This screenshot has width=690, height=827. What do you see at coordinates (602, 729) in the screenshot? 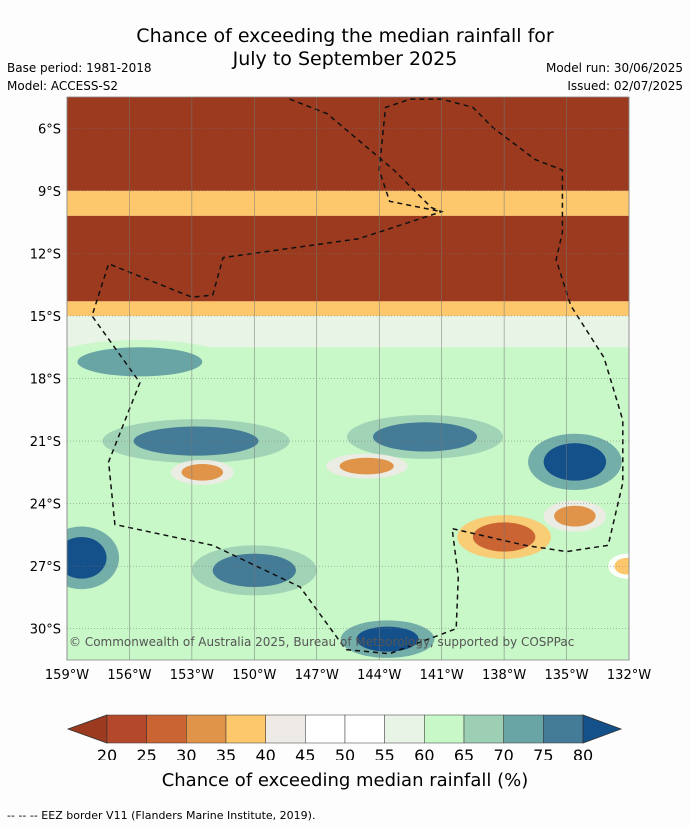
I see `colorbar-extend-high` at bounding box center [602, 729].